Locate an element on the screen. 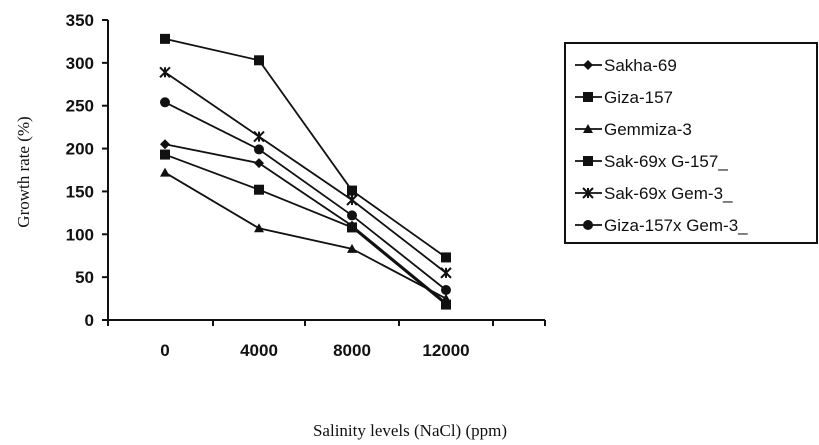 This screenshot has height=445, width=819. y-tick-label: 100 is located at coordinates (80, 234).